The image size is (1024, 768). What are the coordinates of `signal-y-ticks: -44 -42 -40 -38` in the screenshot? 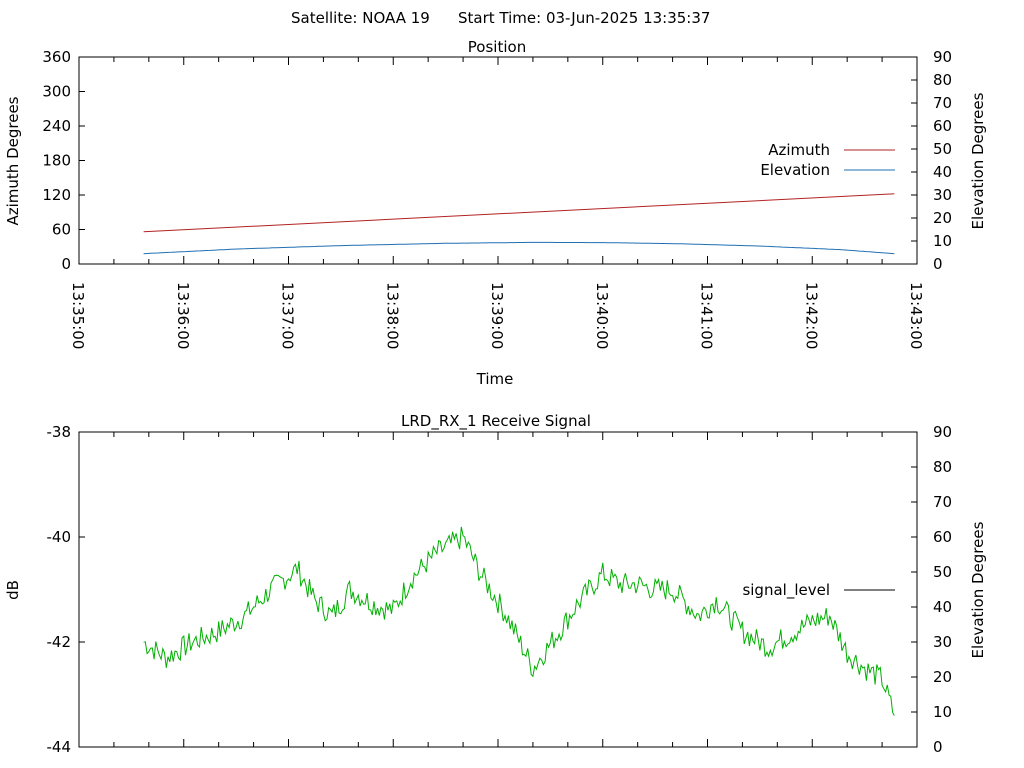 It's located at (66, 589).